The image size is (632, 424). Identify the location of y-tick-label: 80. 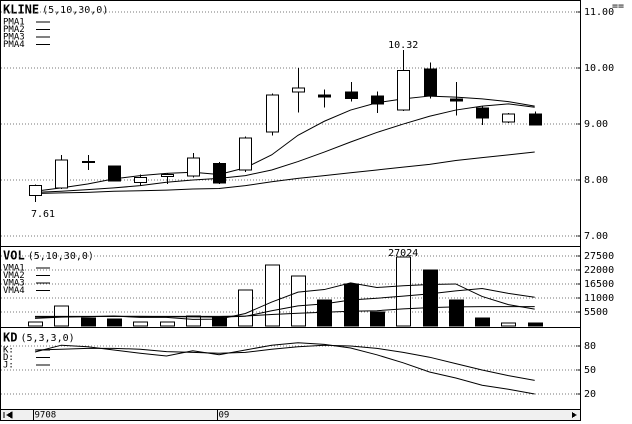
(590, 346).